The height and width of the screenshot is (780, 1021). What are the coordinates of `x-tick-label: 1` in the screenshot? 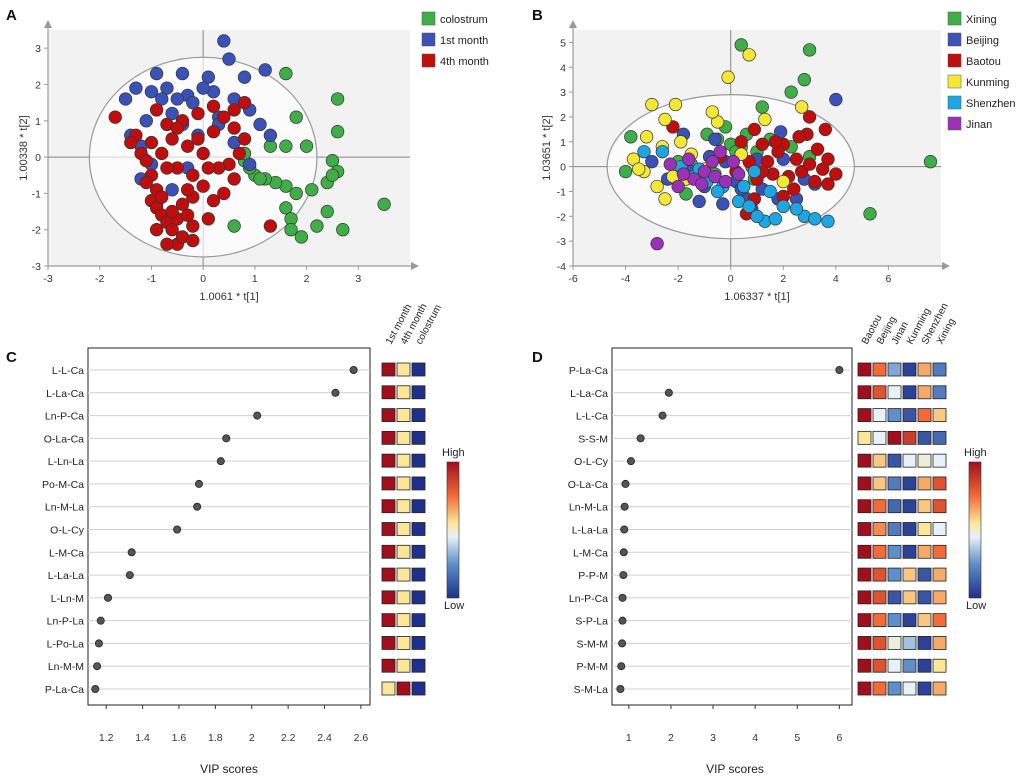 It's located at (629, 738).